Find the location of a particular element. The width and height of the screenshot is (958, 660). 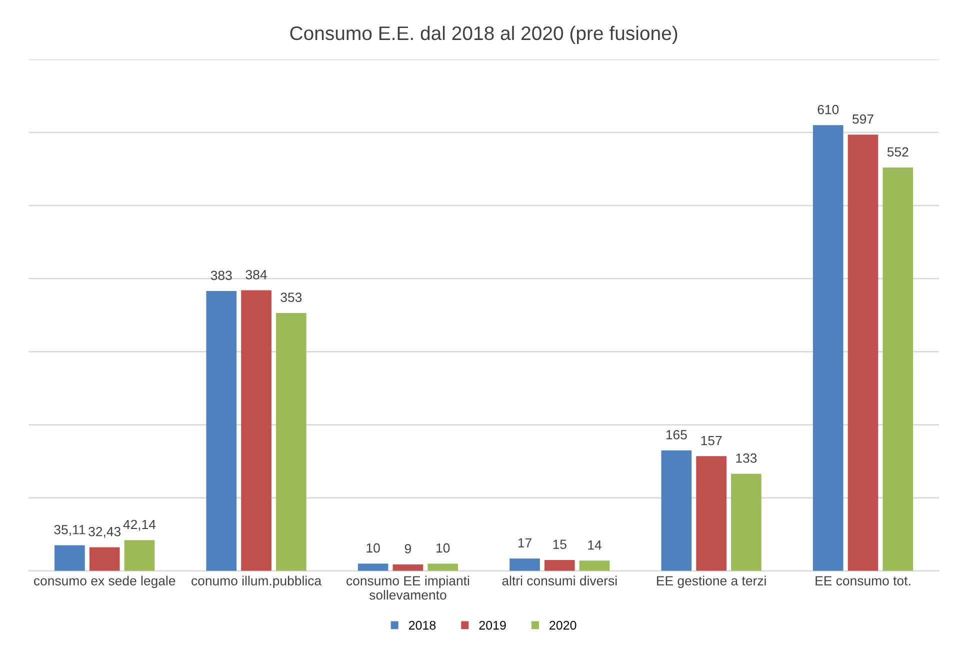

x-tick-label: conumo illum.pubblica is located at coordinates (257, 582).